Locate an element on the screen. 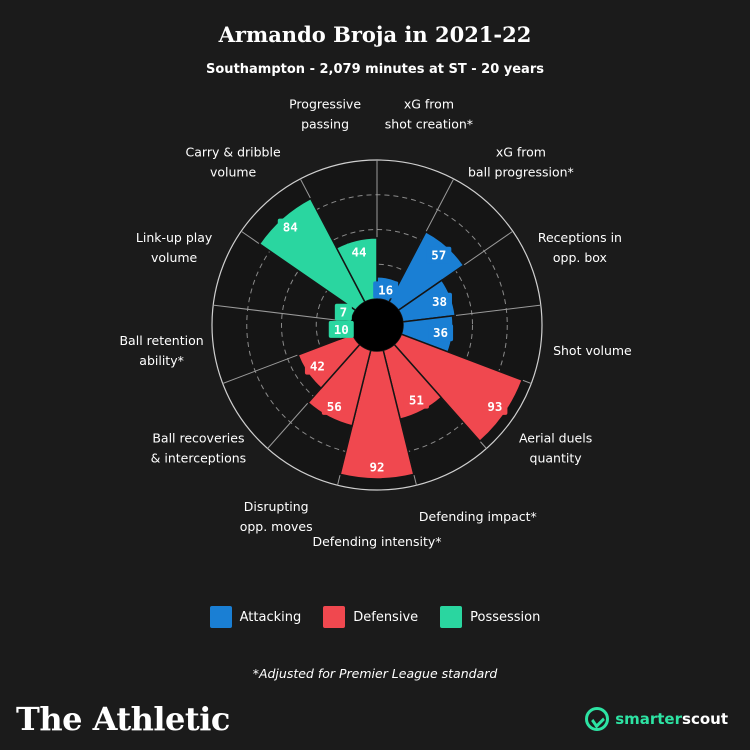 The height and width of the screenshot is (750, 750). category-label-0: xG from shot creation* is located at coordinates (429, 113).